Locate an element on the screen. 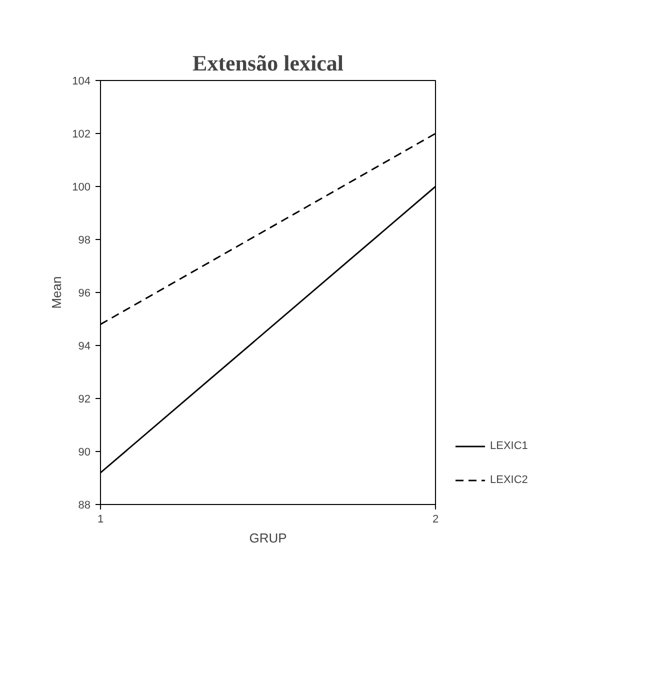  y-tick-label: 90 is located at coordinates (84, 452).